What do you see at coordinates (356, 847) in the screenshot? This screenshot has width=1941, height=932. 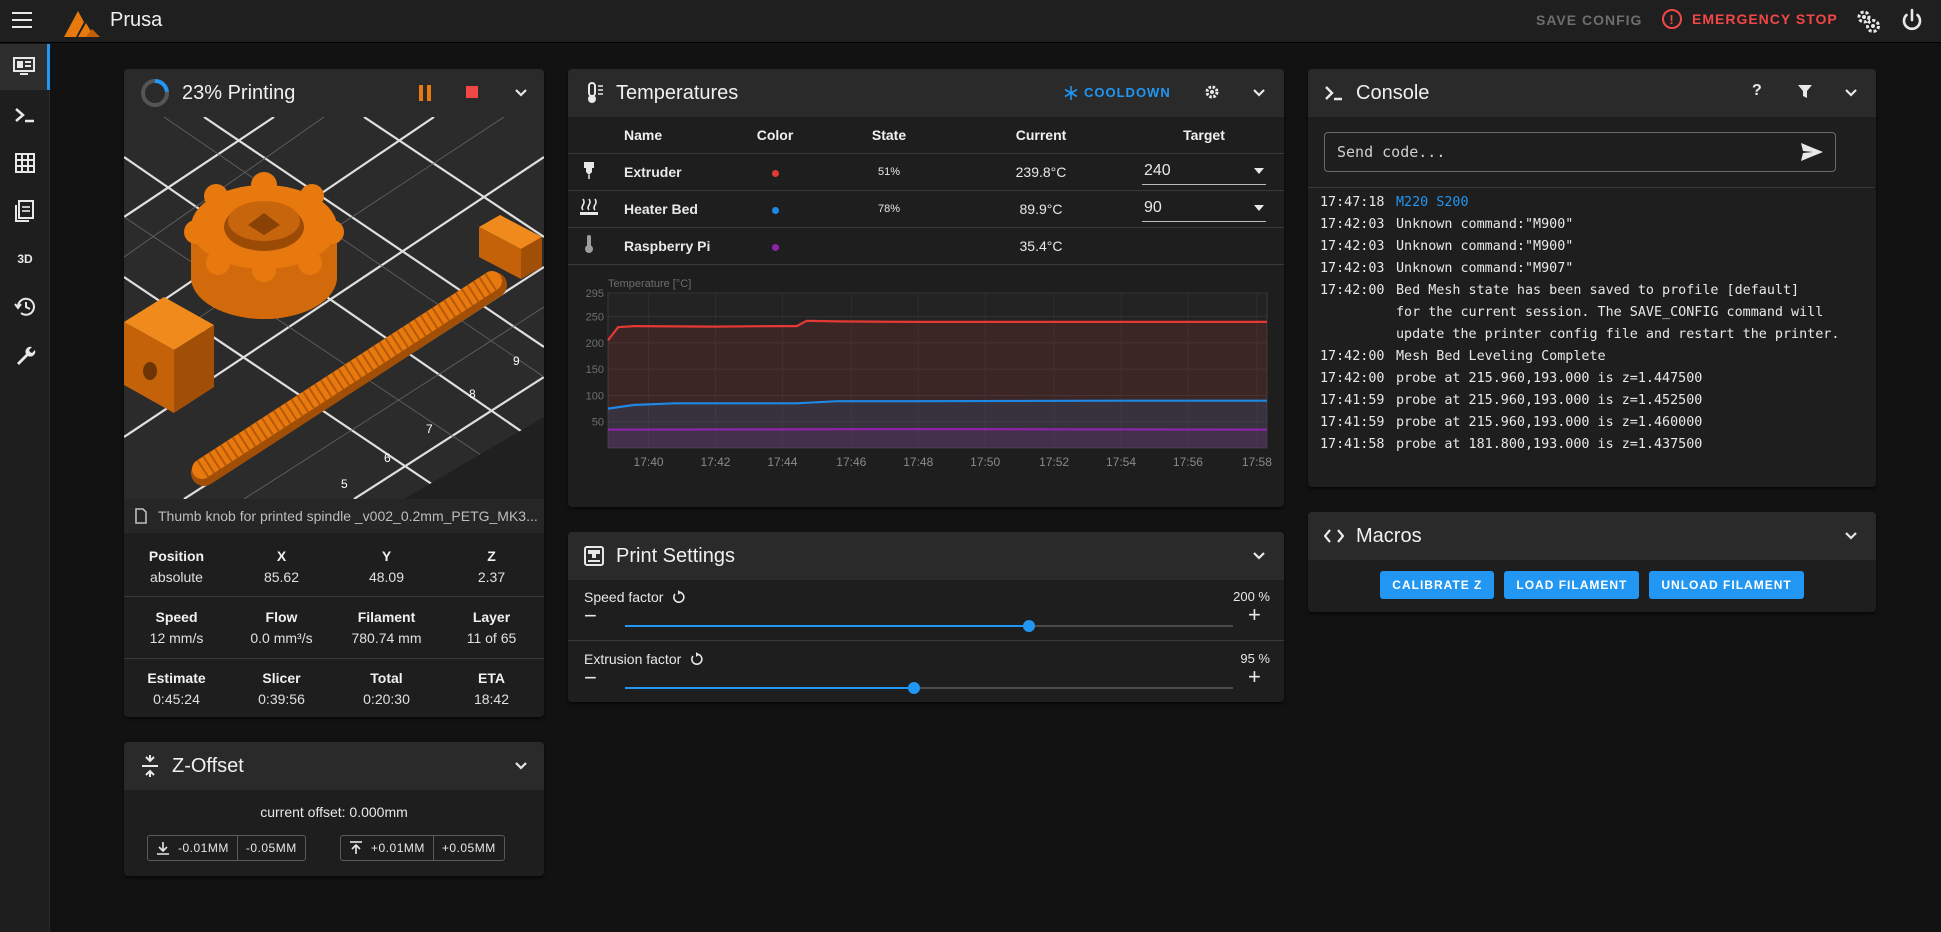 I see `arrow-up-icon` at bounding box center [356, 847].